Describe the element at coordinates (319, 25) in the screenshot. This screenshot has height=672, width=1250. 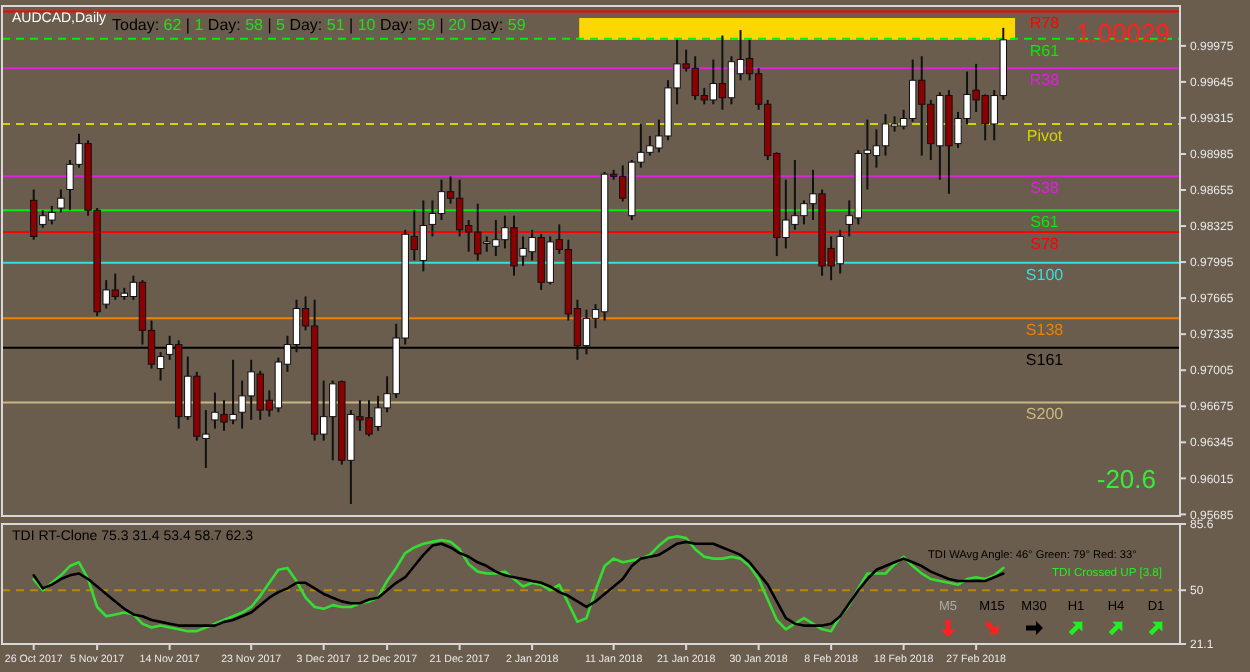
I see `text: Today: 62 | 1 Day: 58 | 5 Day: 51 | 10 Day: 59 | 20 Day: 59` at that location.